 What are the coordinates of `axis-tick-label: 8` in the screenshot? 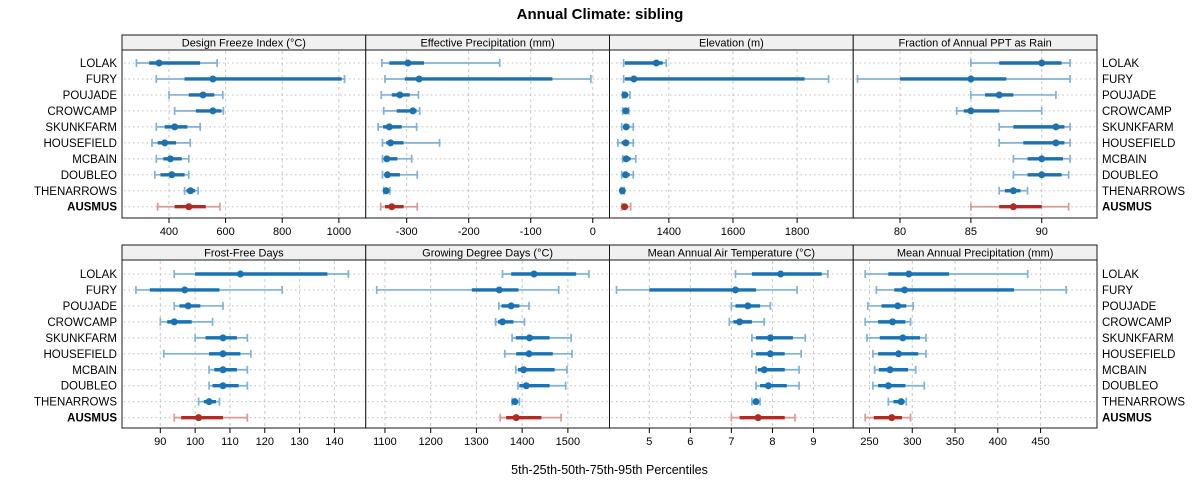 It's located at (772, 442).